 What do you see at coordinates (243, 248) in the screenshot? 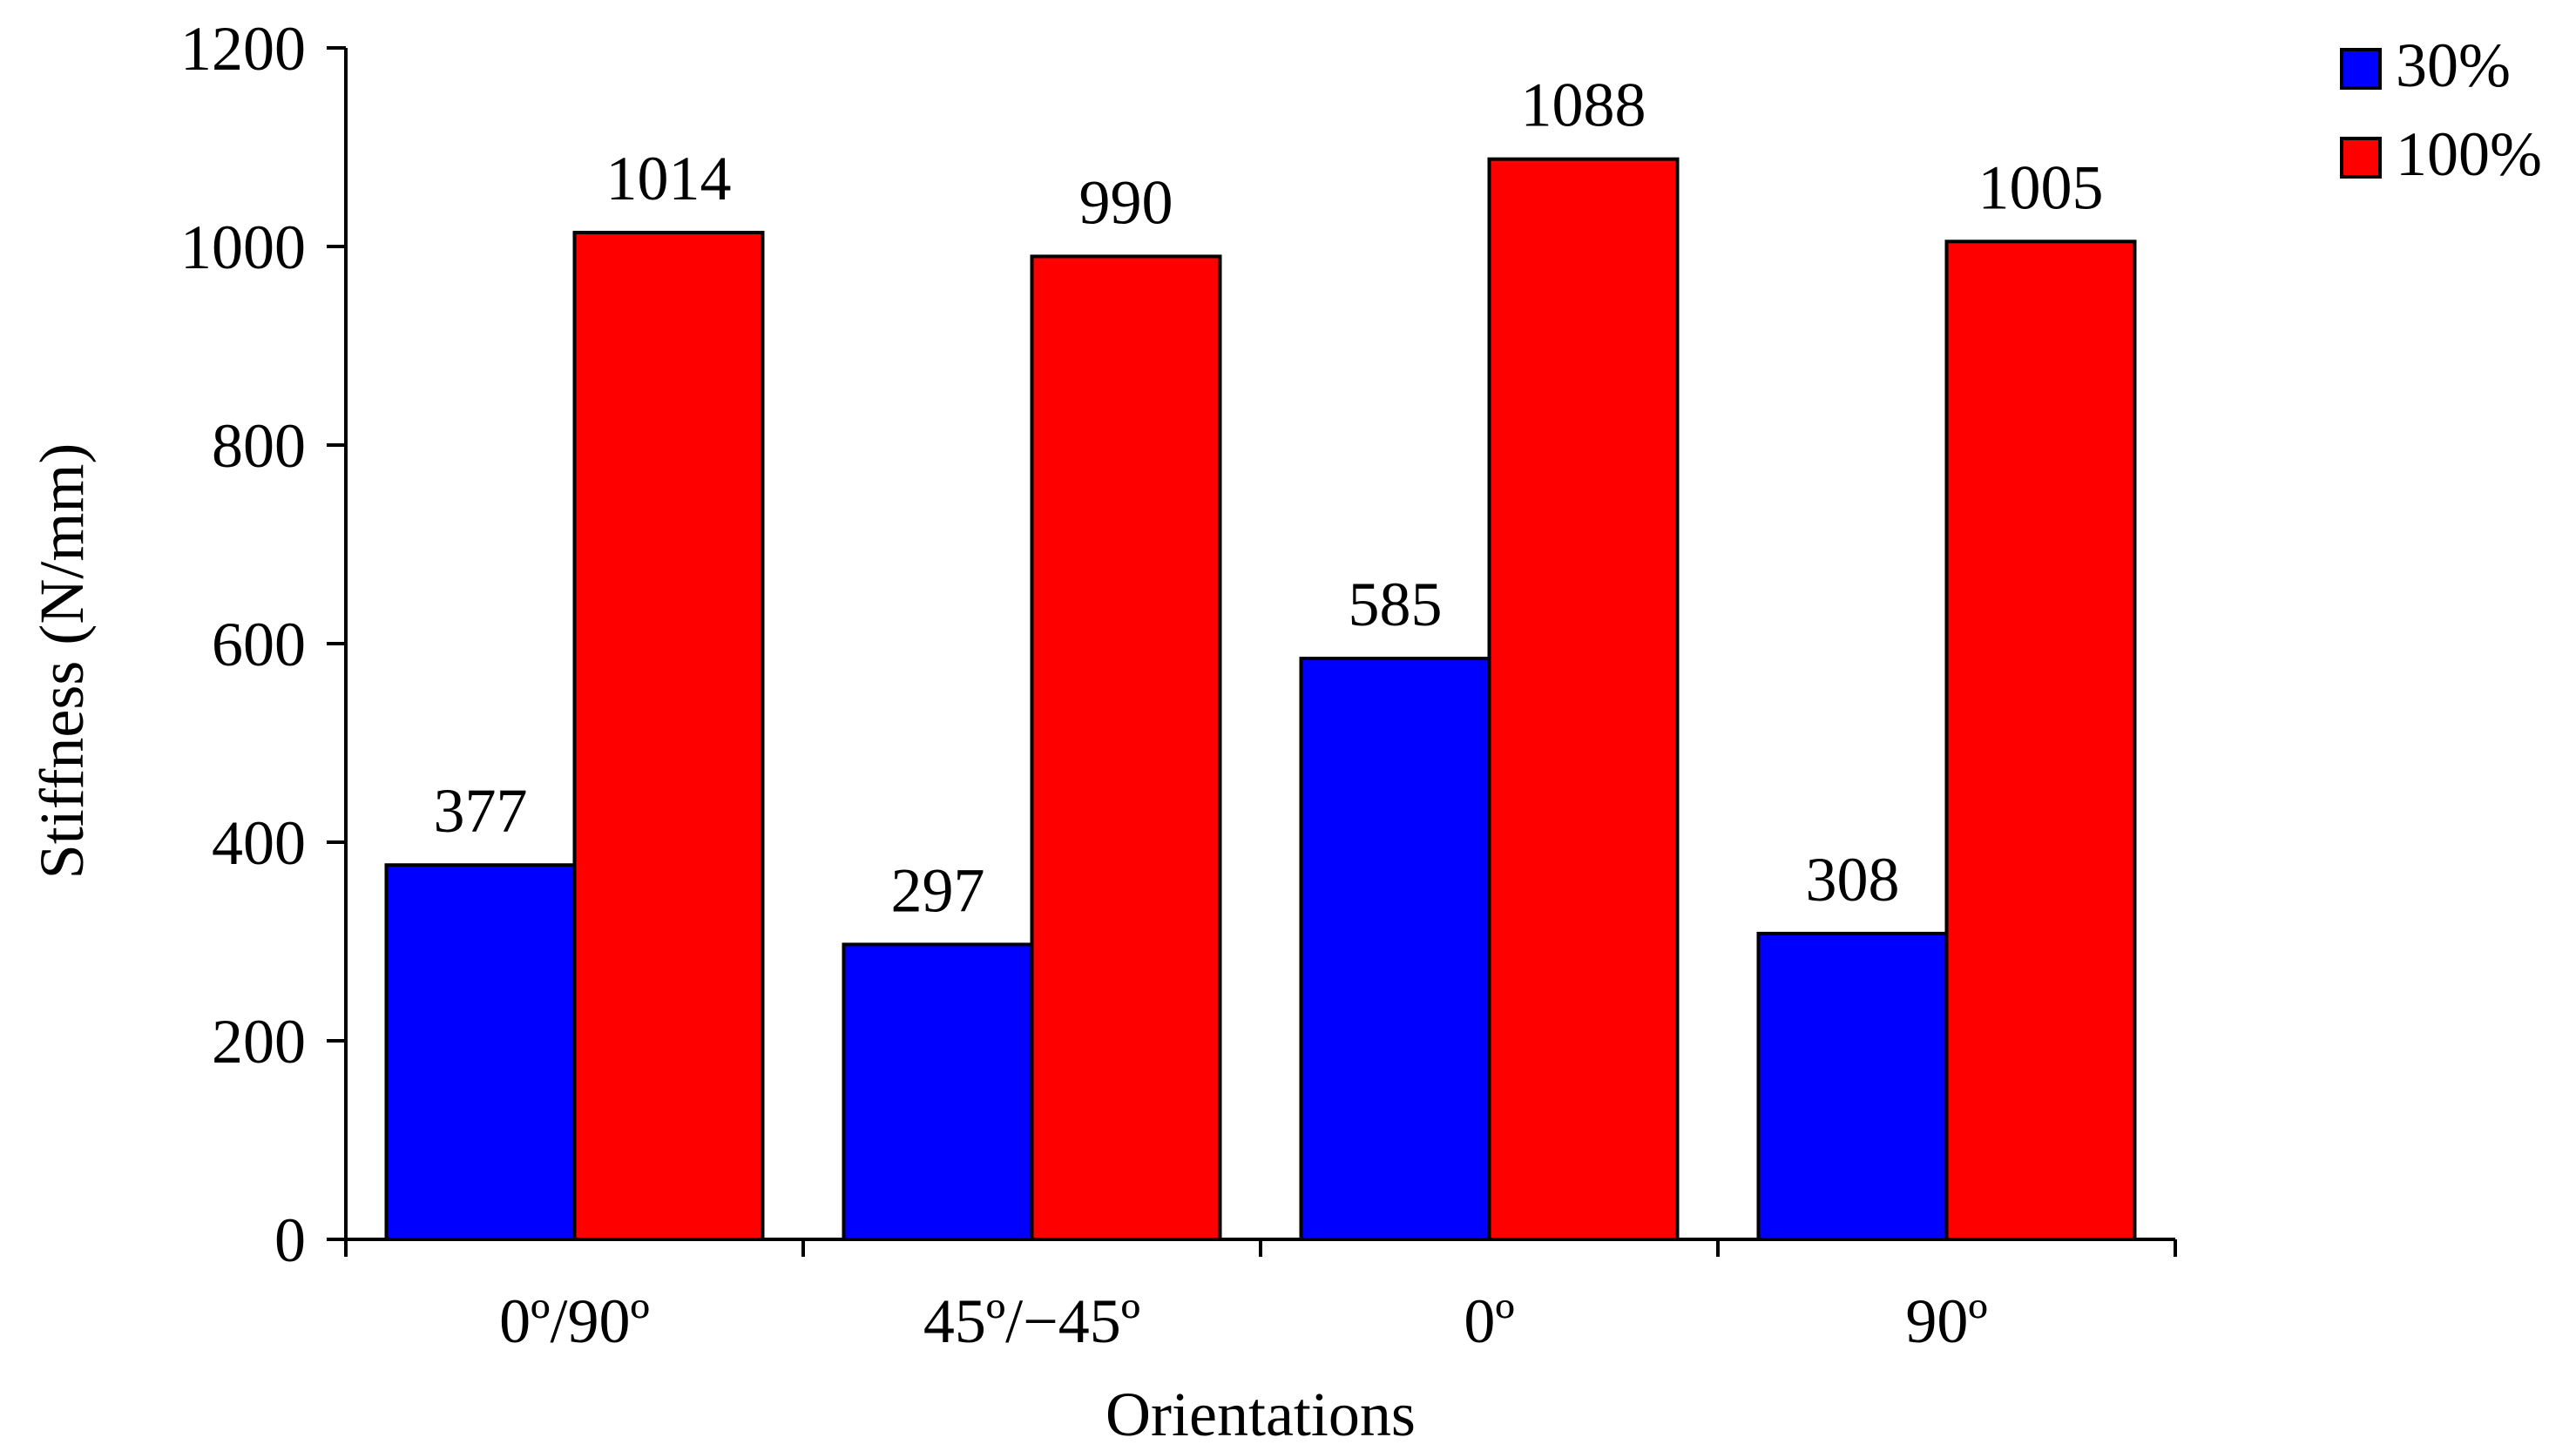
I see `y-tick-label: 1000` at bounding box center [243, 248].